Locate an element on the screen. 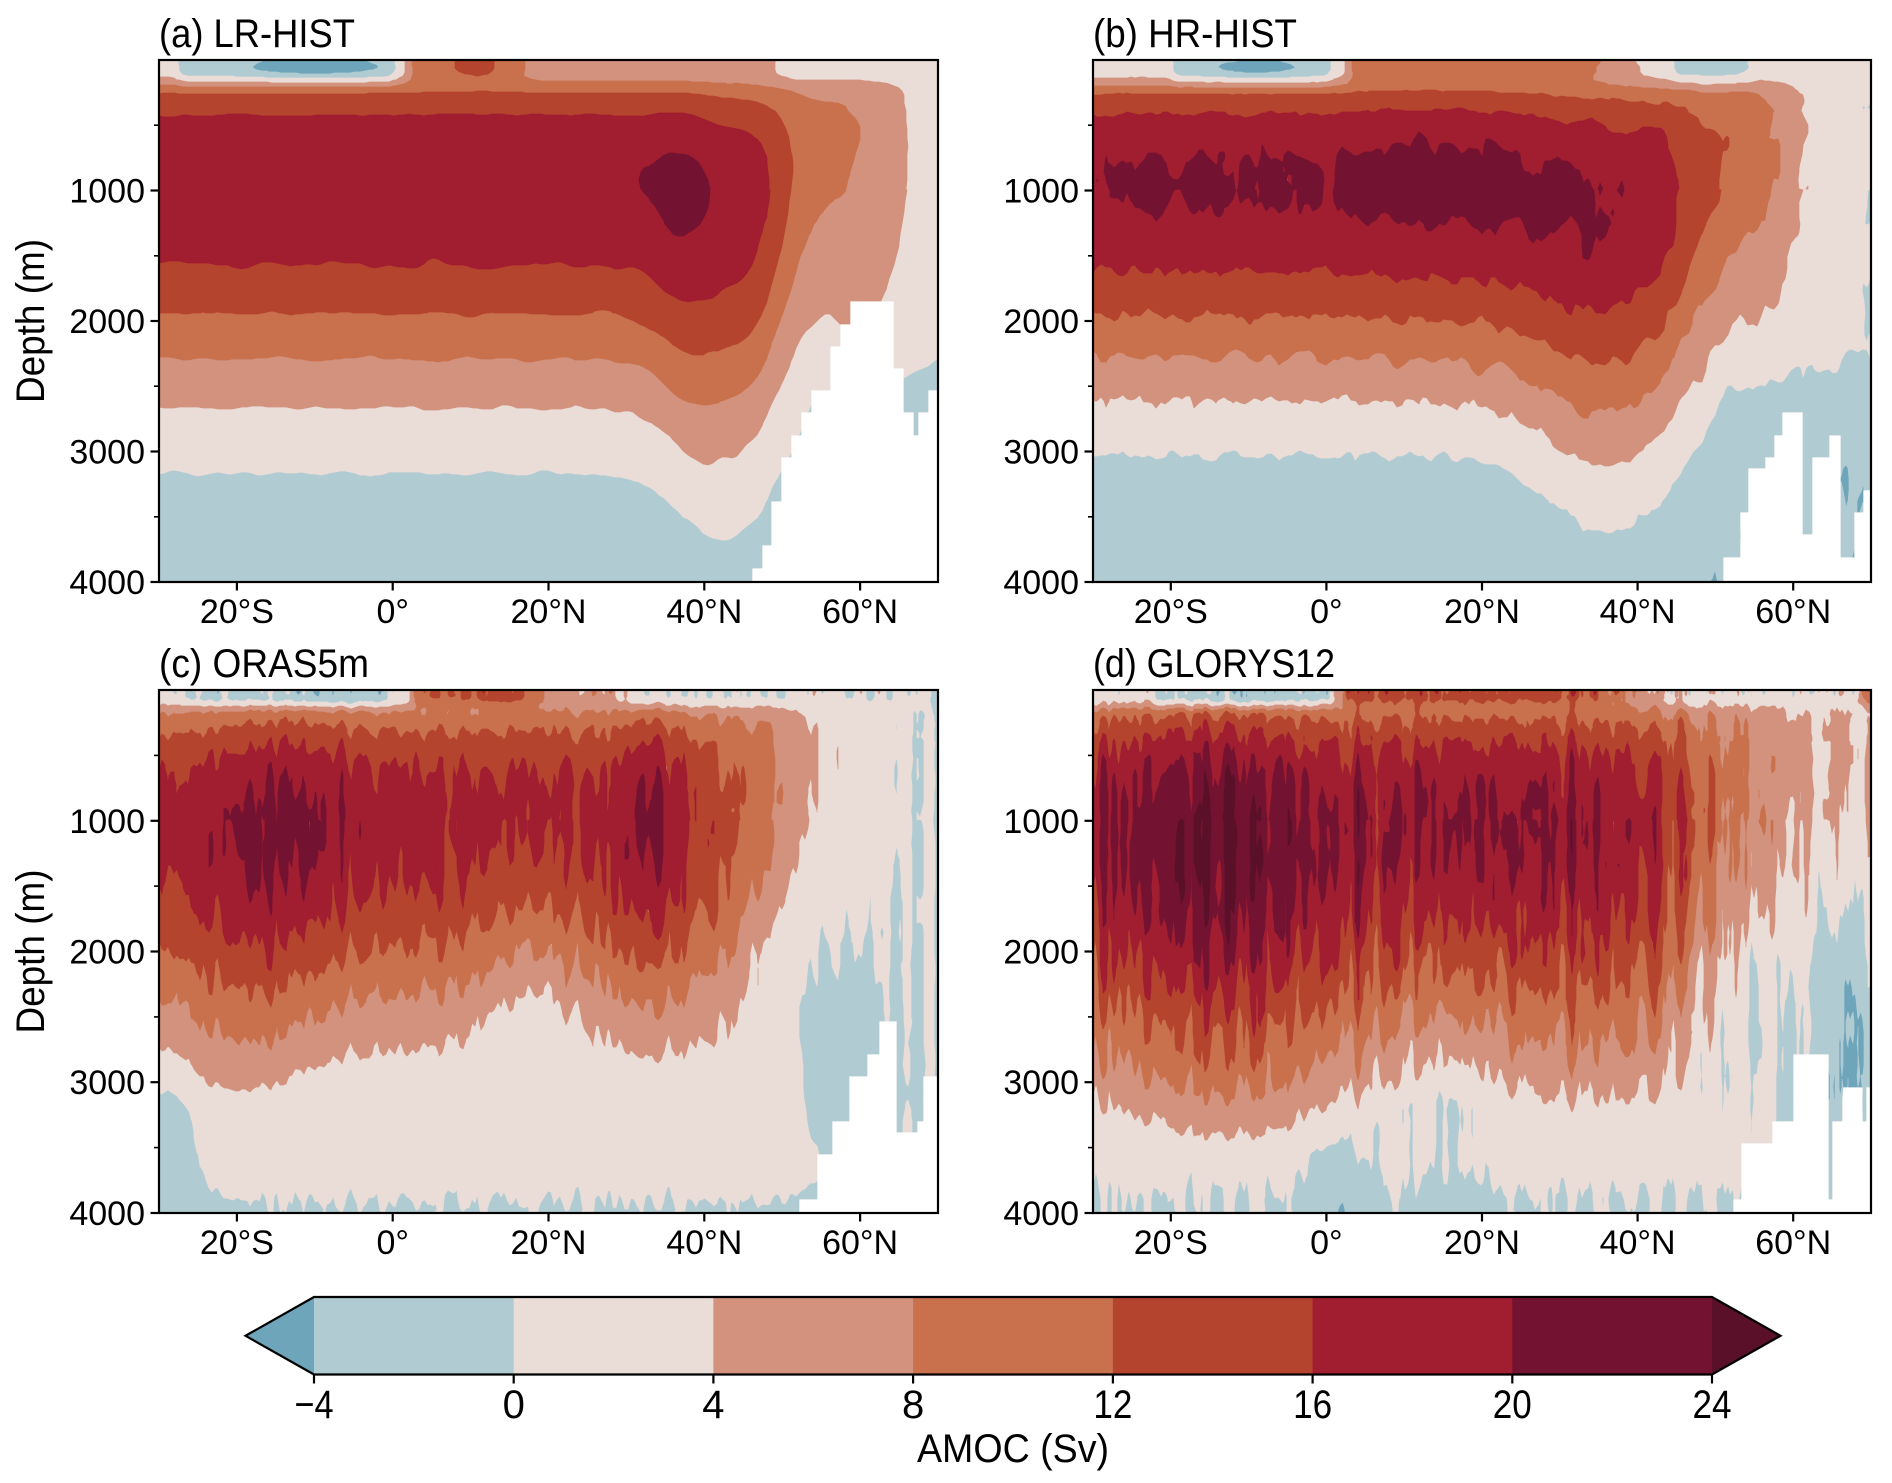 The image size is (1892, 1483). svg-text: (b) HR-HIST is located at coordinates (1195, 34).